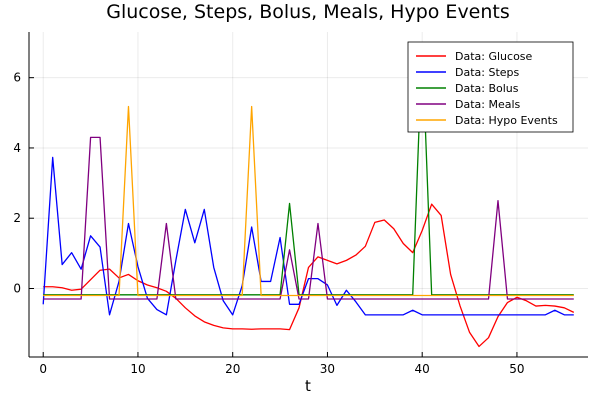 The image size is (600, 404). Describe the element at coordinates (17, 288) in the screenshot. I see `y-tick-label: 0` at that location.